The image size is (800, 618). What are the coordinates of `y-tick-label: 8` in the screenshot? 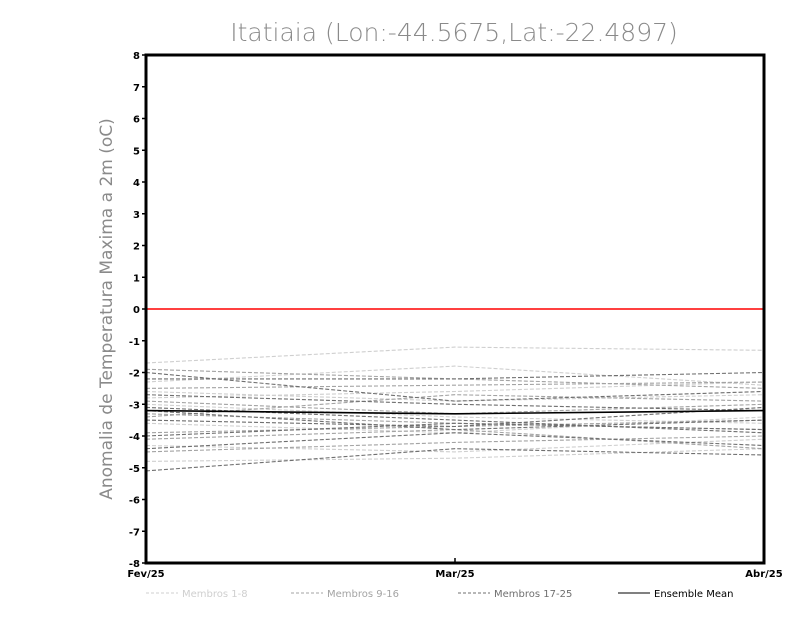 It's located at (136, 56).